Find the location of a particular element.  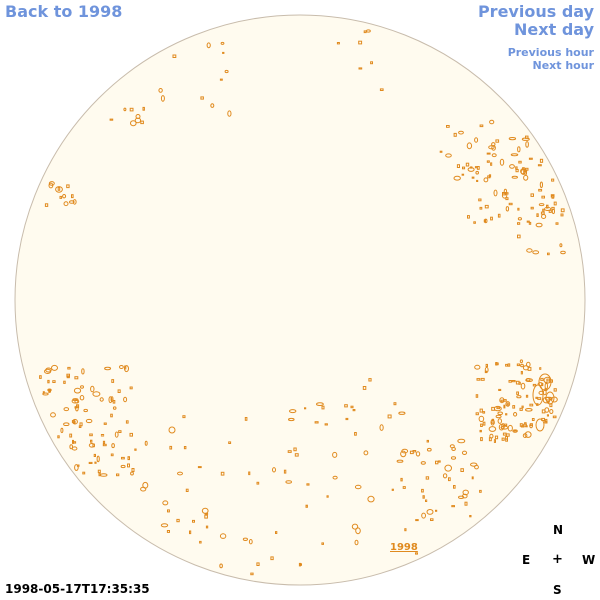

year-link: 1998 is located at coordinates (404, 547).